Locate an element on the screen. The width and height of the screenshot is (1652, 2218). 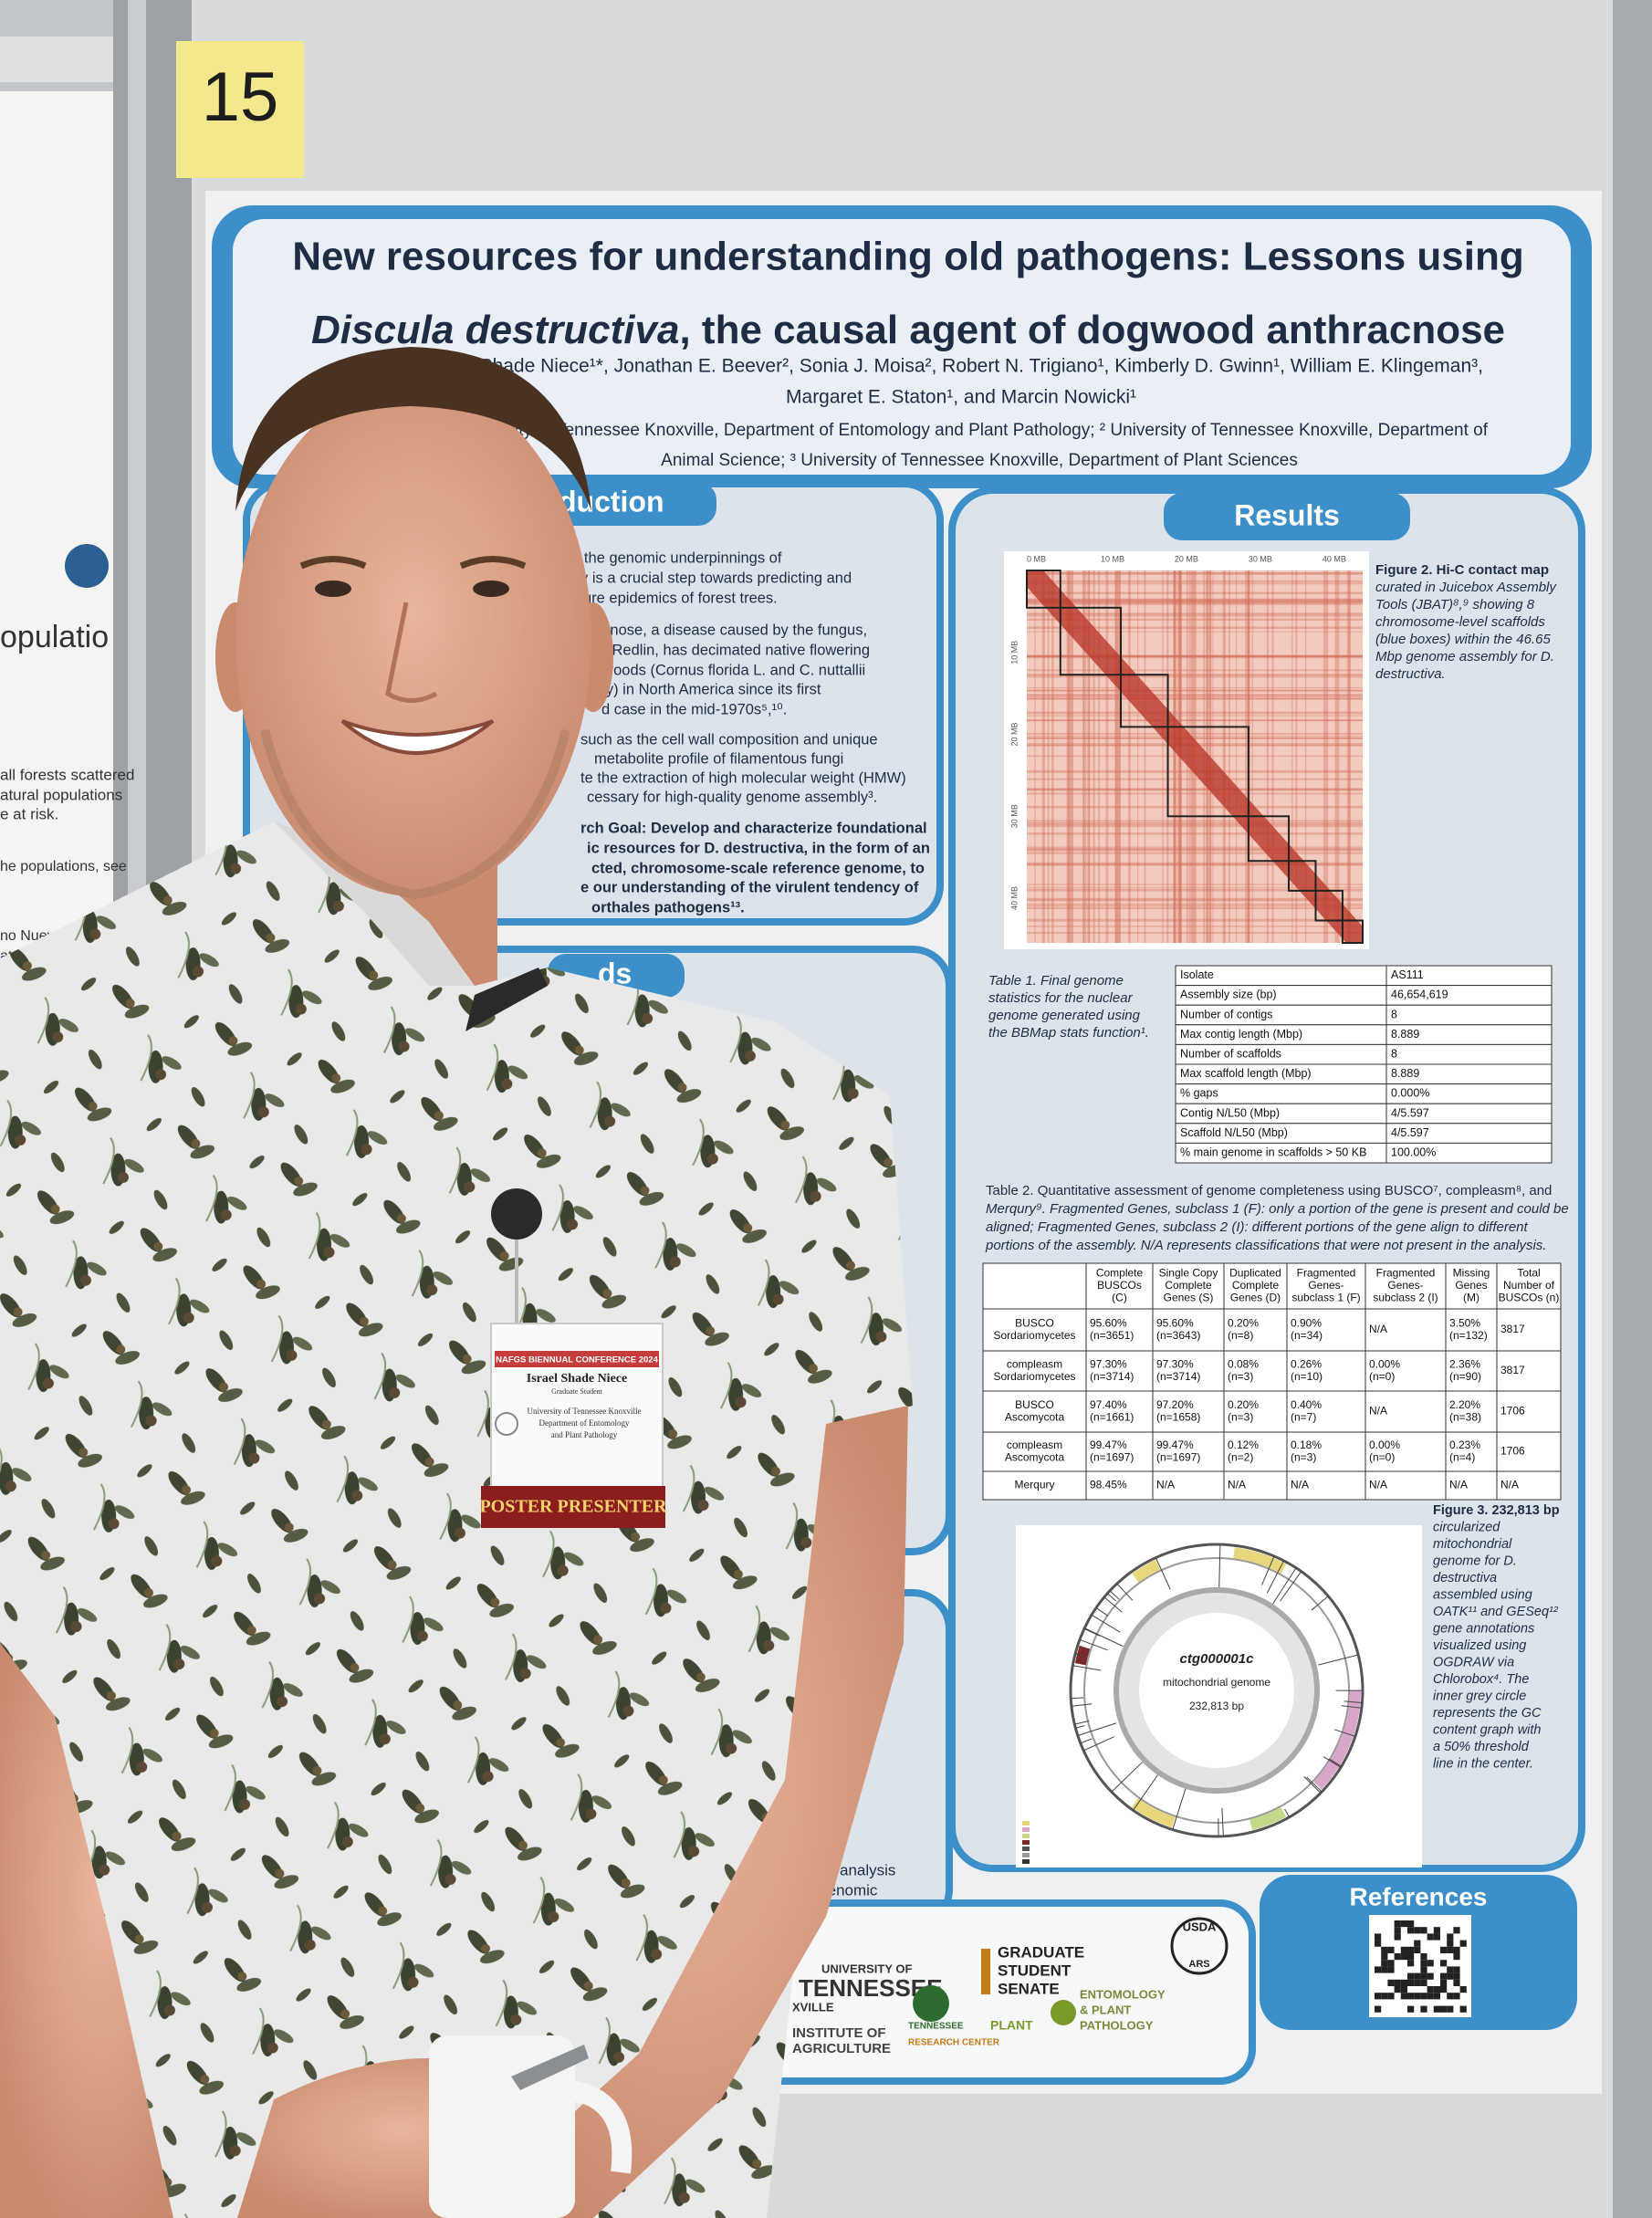
table-text: Ascomycota is located at coordinates (1035, 1416).